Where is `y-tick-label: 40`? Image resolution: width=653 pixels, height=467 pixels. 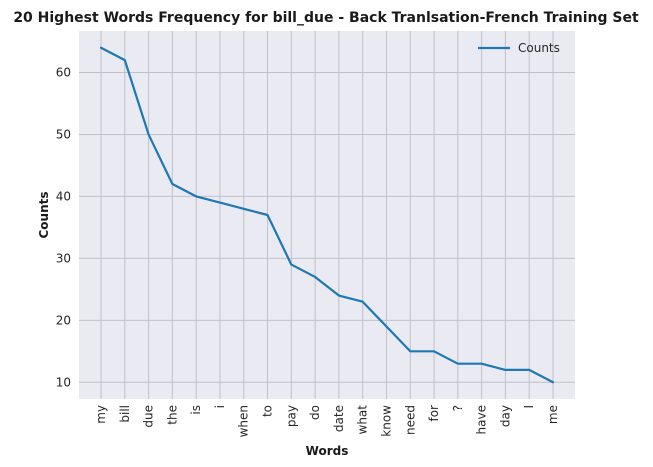
y-tick-label: 40 is located at coordinates (63, 196).